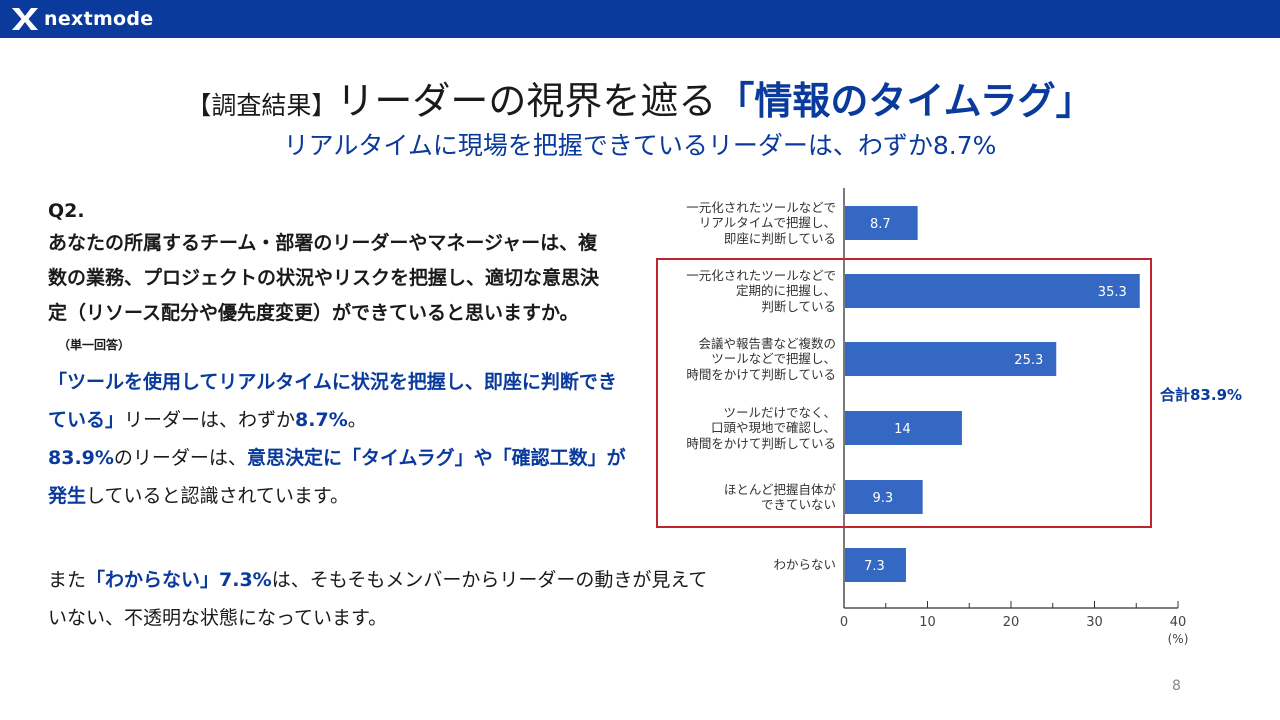 This screenshot has height=720, width=1280. Describe the element at coordinates (640, 145) in the screenshot. I see `page-subtitle: リアルタイムに現場を把握できているリーダーは、わずか8.7%` at that location.